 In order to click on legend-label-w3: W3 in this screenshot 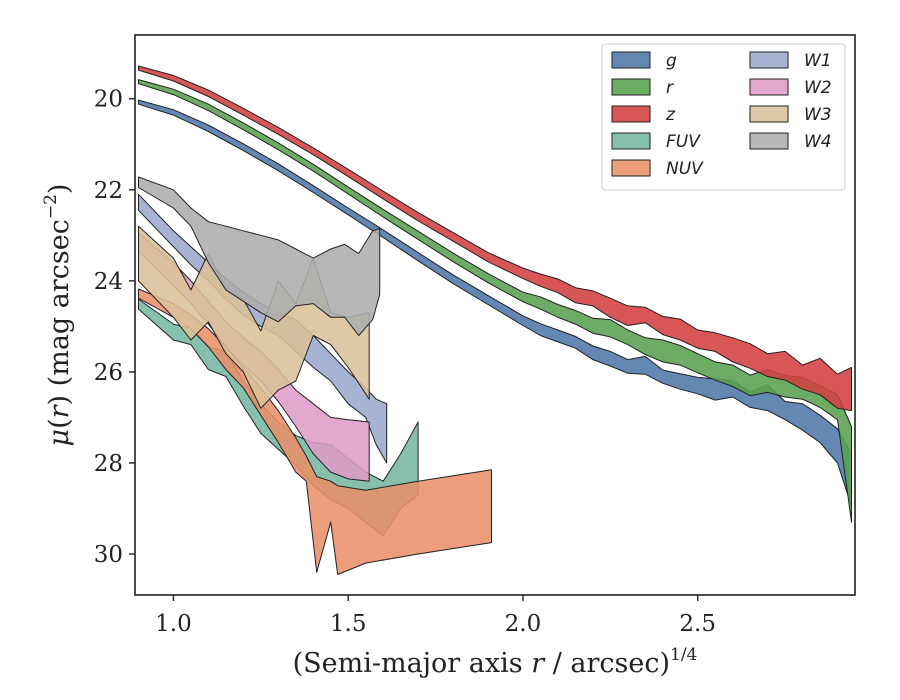, I will do `click(818, 115)`.